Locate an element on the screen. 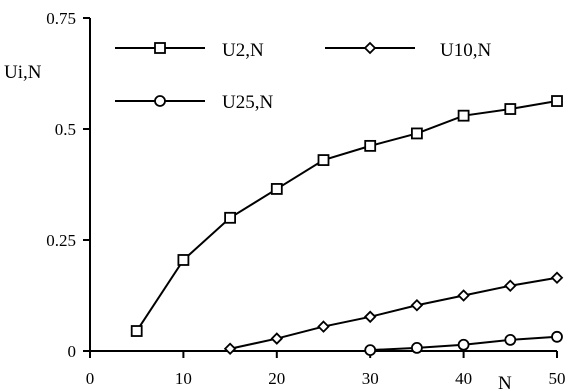  x-tick-label: 50 is located at coordinates (557, 378).